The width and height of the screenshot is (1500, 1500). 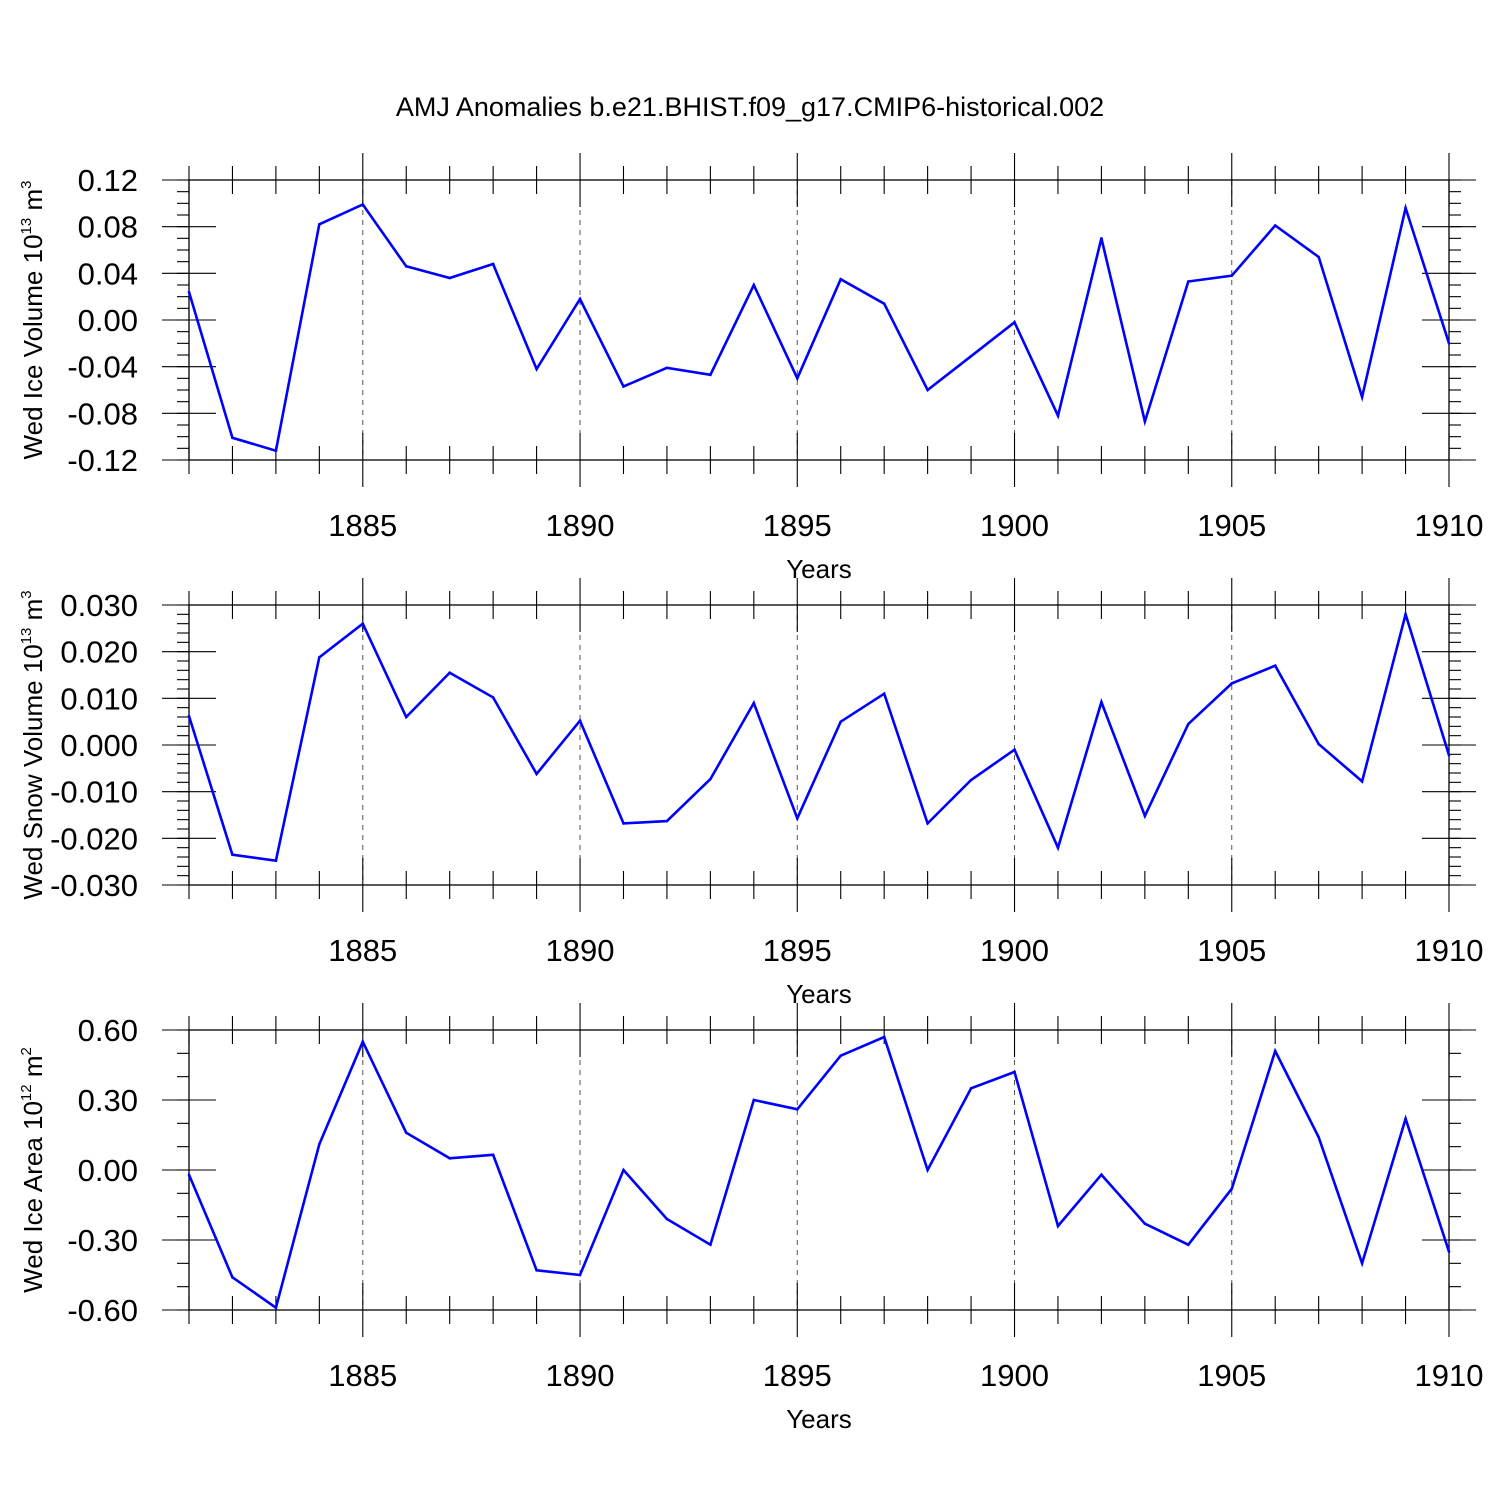 I want to click on ytick-label: -0.020, so click(x=94, y=838).